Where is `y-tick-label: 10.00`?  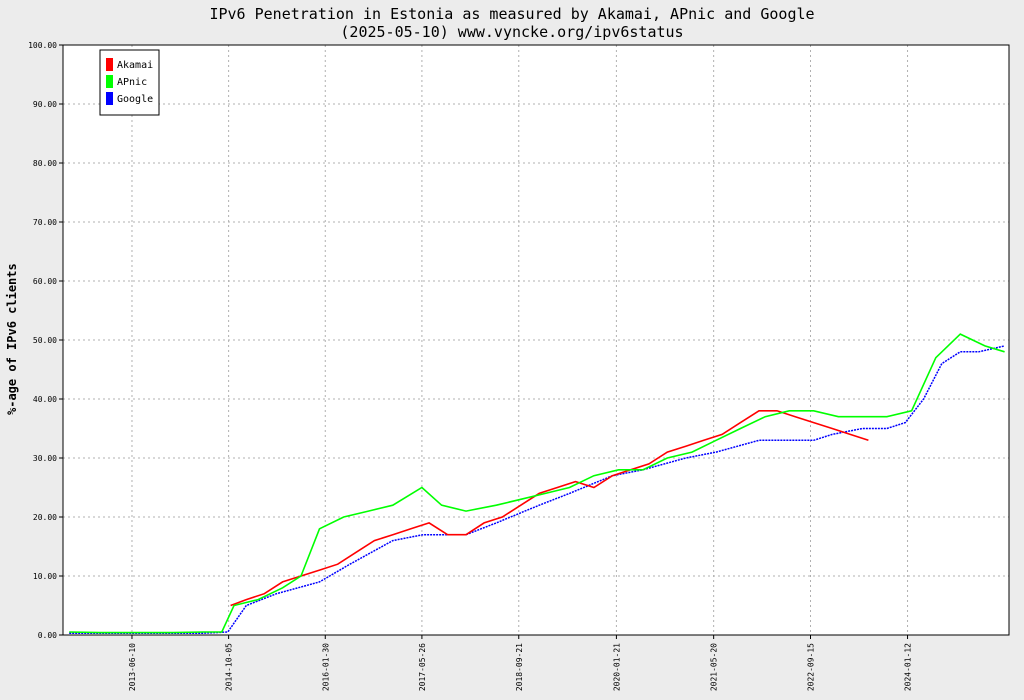
y-tick-label: 10.00 is located at coordinates (45, 576).